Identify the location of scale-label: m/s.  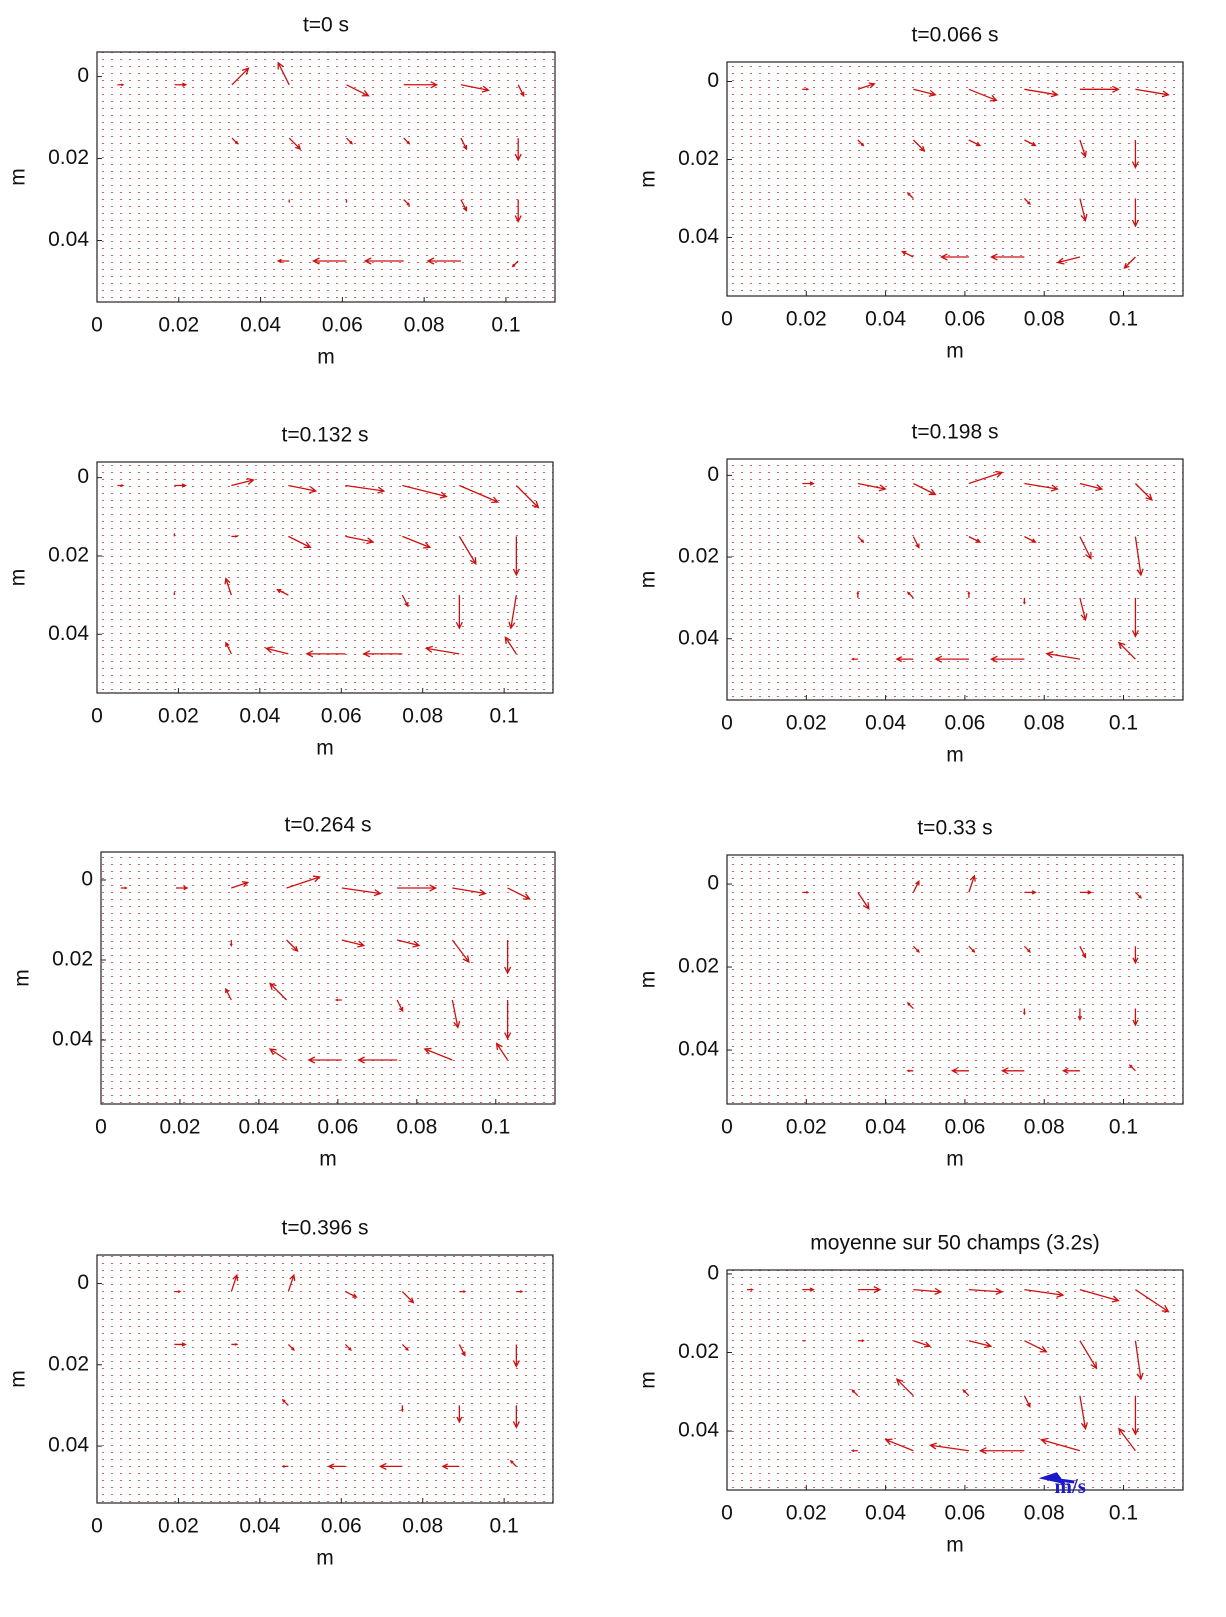
(1070, 1486).